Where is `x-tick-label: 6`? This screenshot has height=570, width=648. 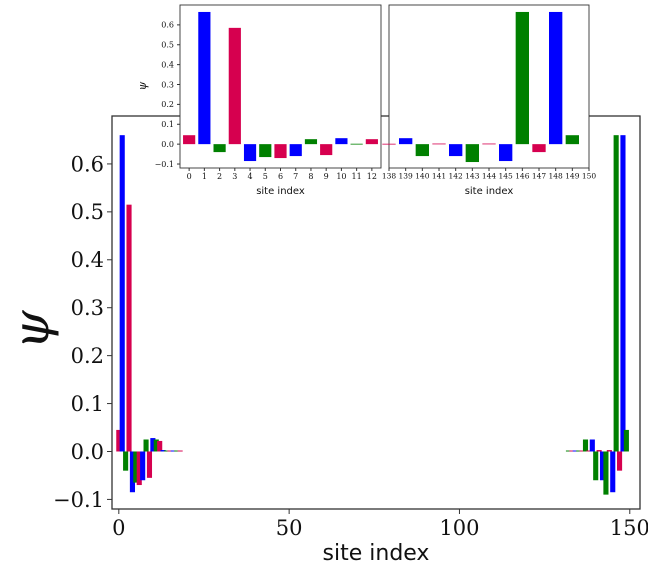 x-tick-label: 6 is located at coordinates (280, 176).